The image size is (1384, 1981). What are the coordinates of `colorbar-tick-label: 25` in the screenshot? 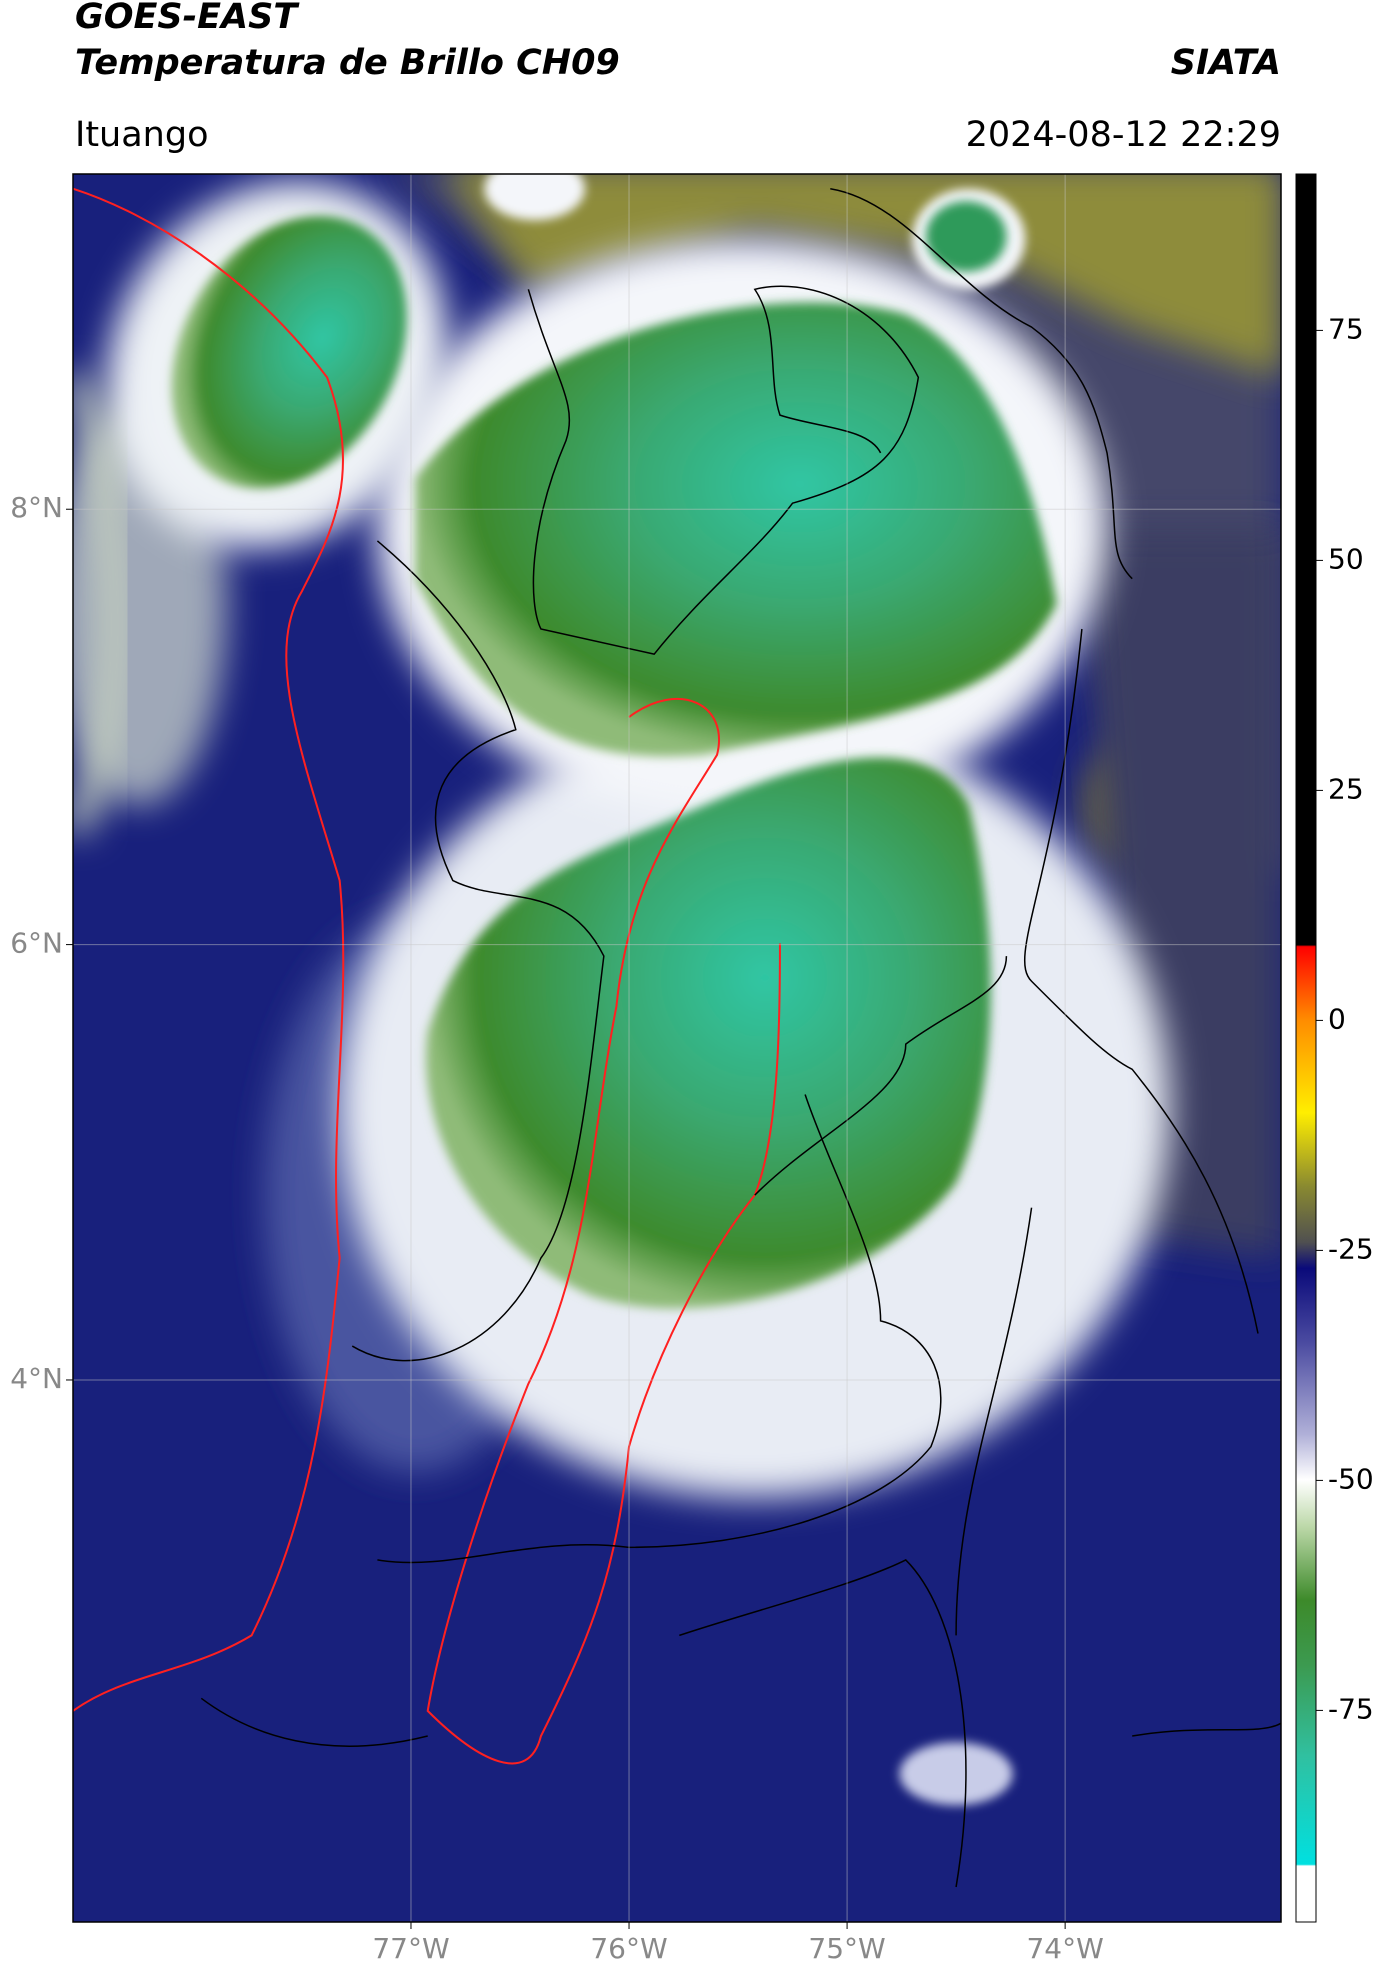 It's located at (1346, 788).